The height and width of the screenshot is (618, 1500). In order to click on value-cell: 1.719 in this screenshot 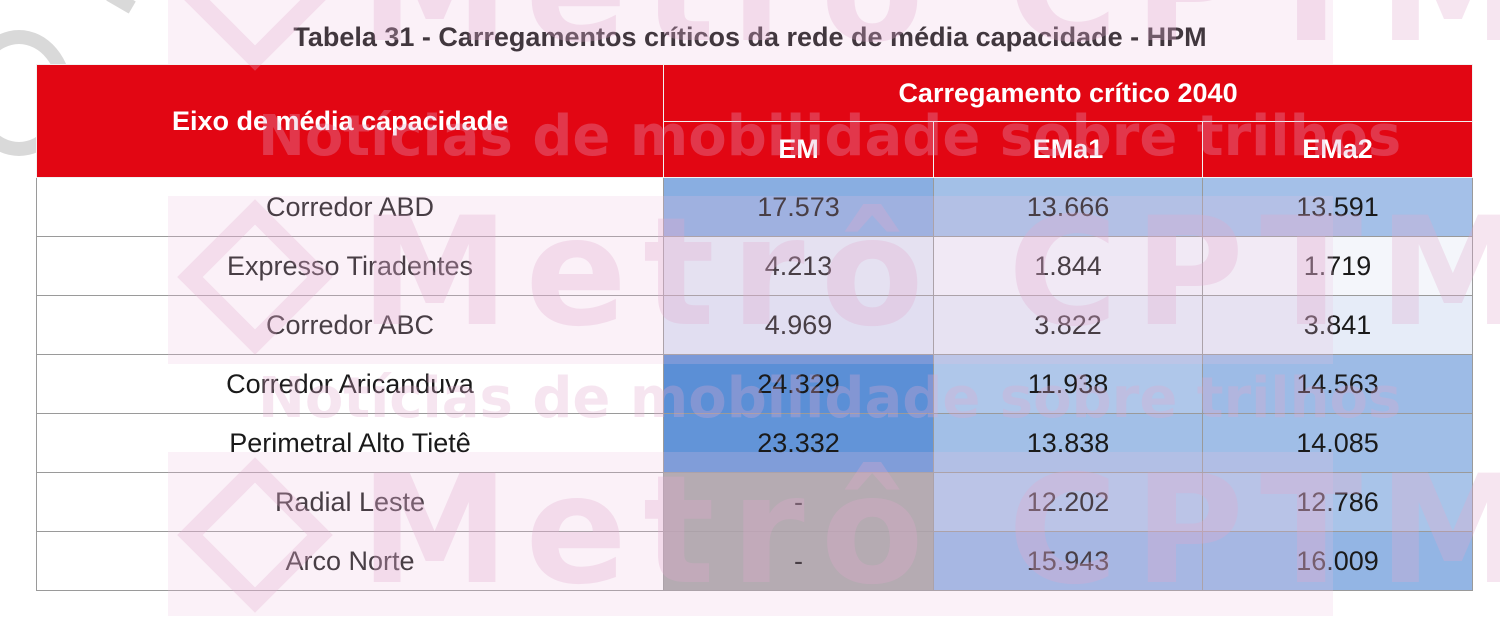, I will do `click(1337, 266)`.